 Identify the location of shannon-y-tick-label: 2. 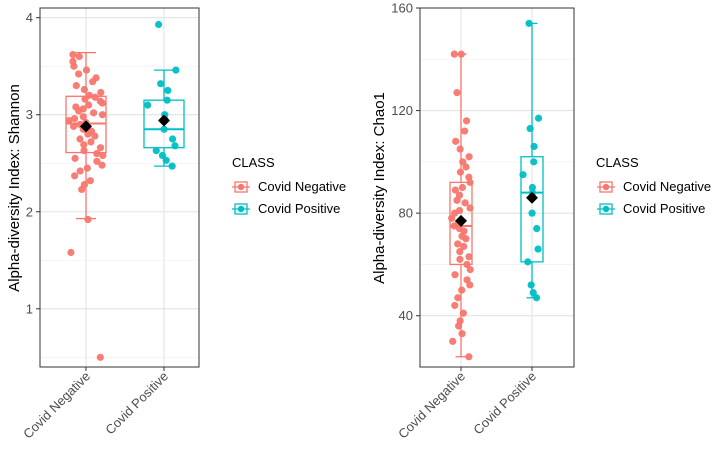
(29, 211).